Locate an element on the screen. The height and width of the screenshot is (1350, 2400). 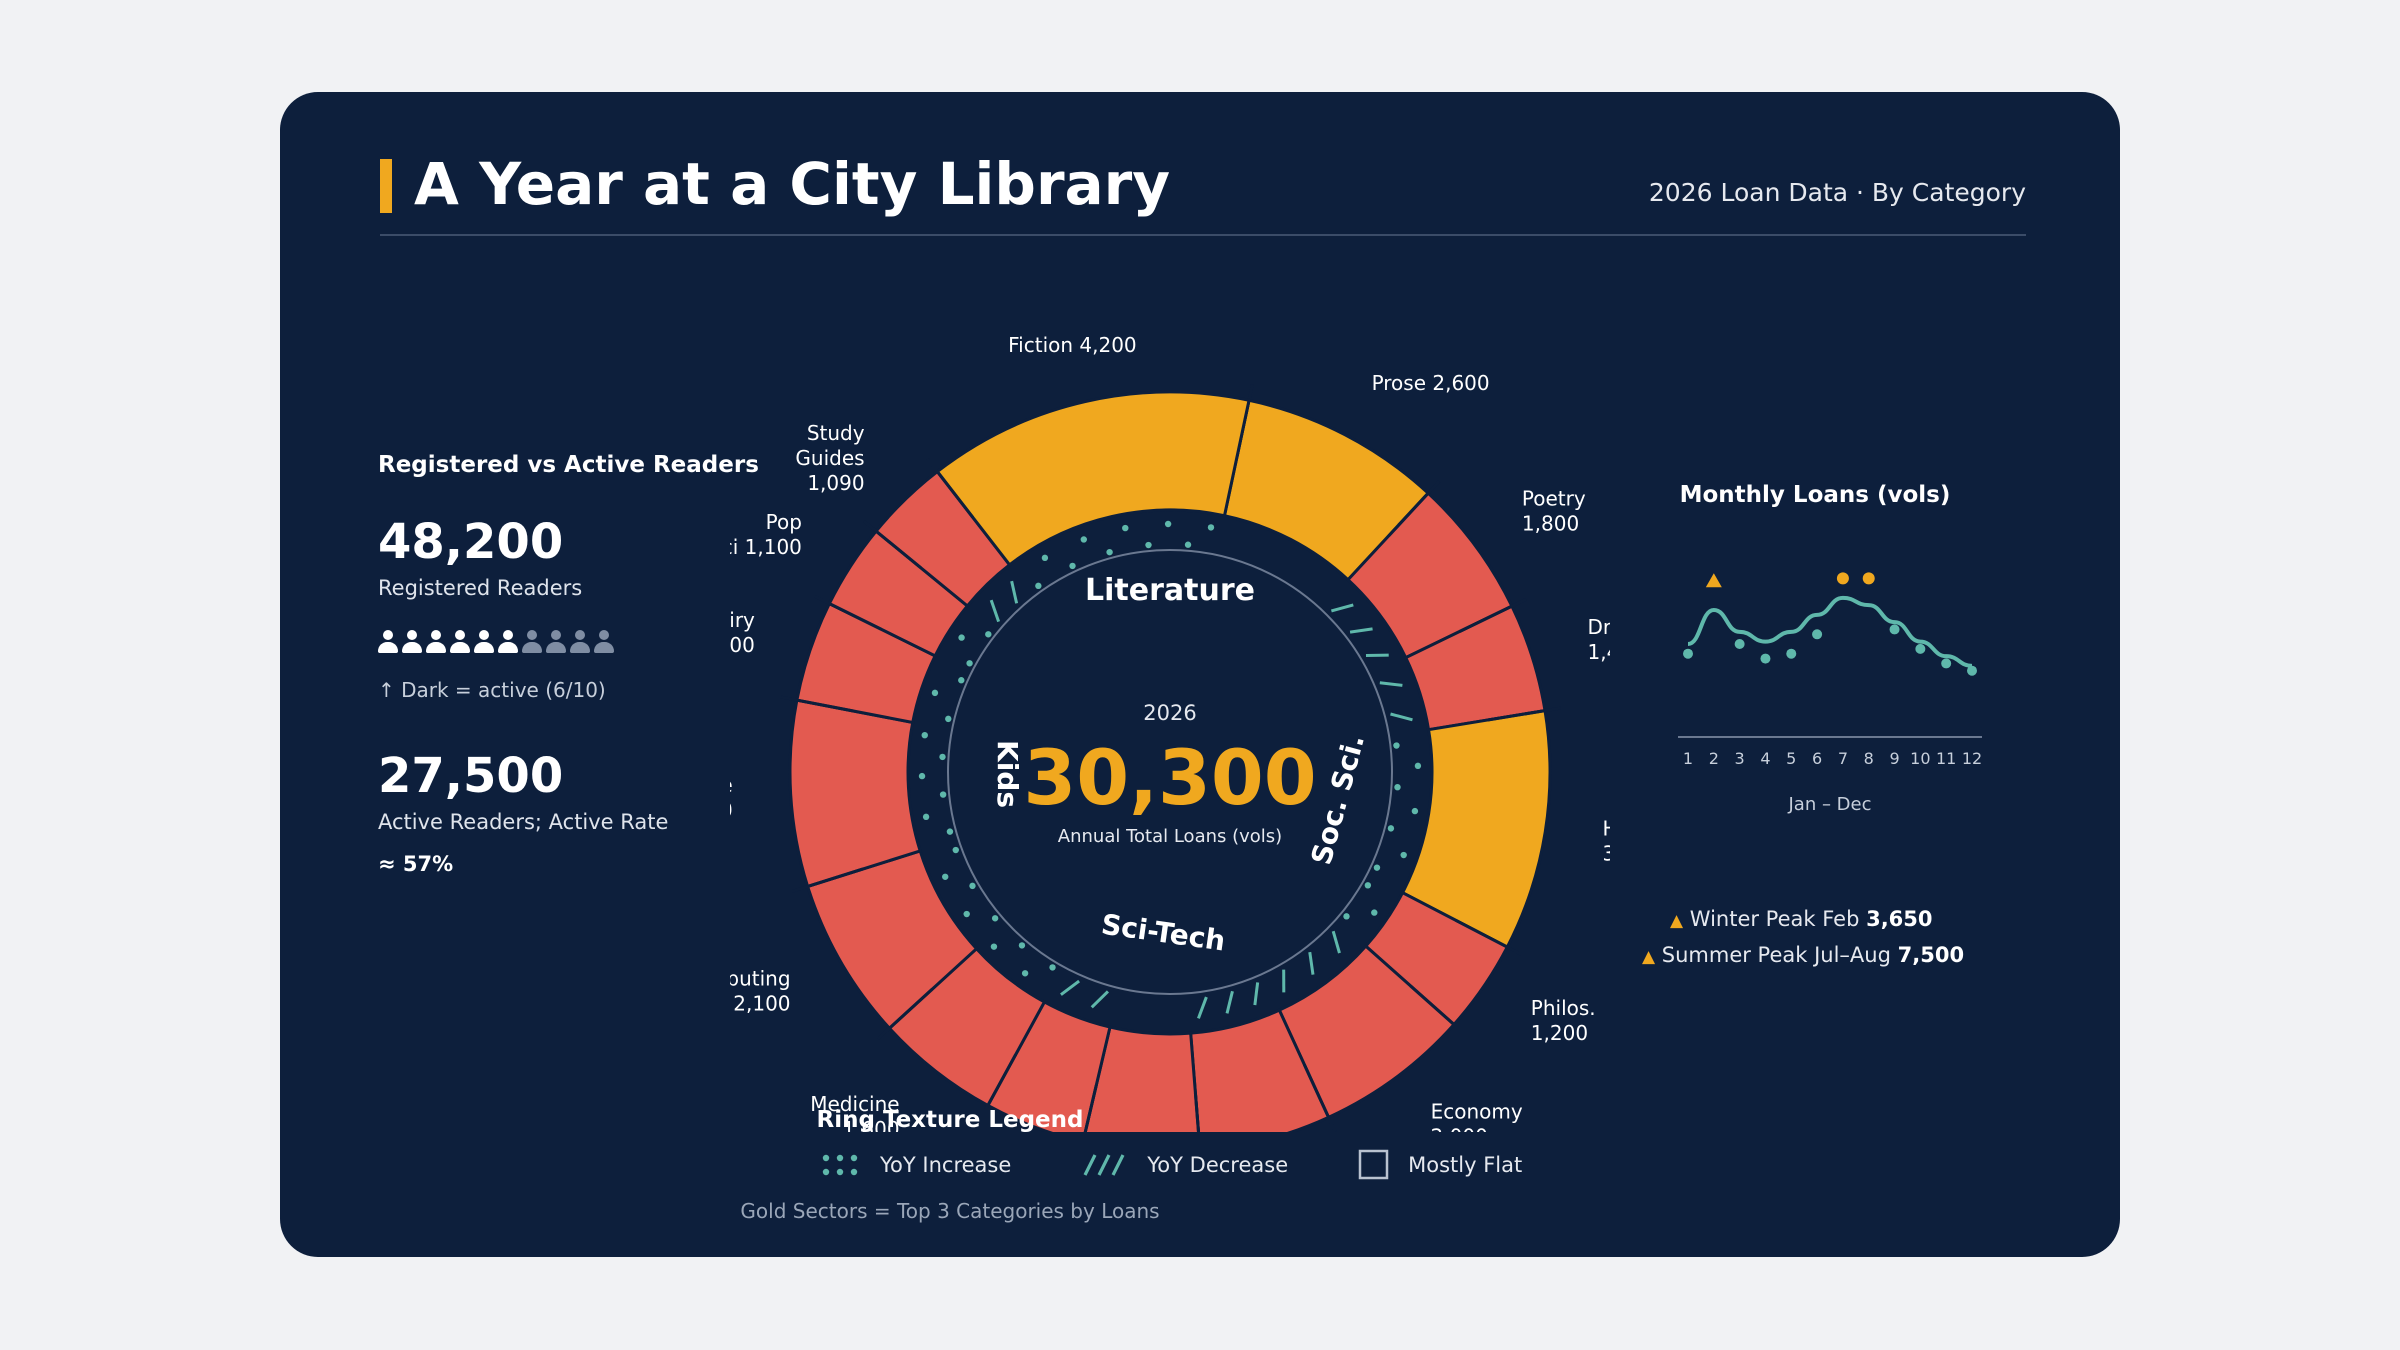
active-readers-label: Active Readers; Active Rate is located at coordinates (523, 822).